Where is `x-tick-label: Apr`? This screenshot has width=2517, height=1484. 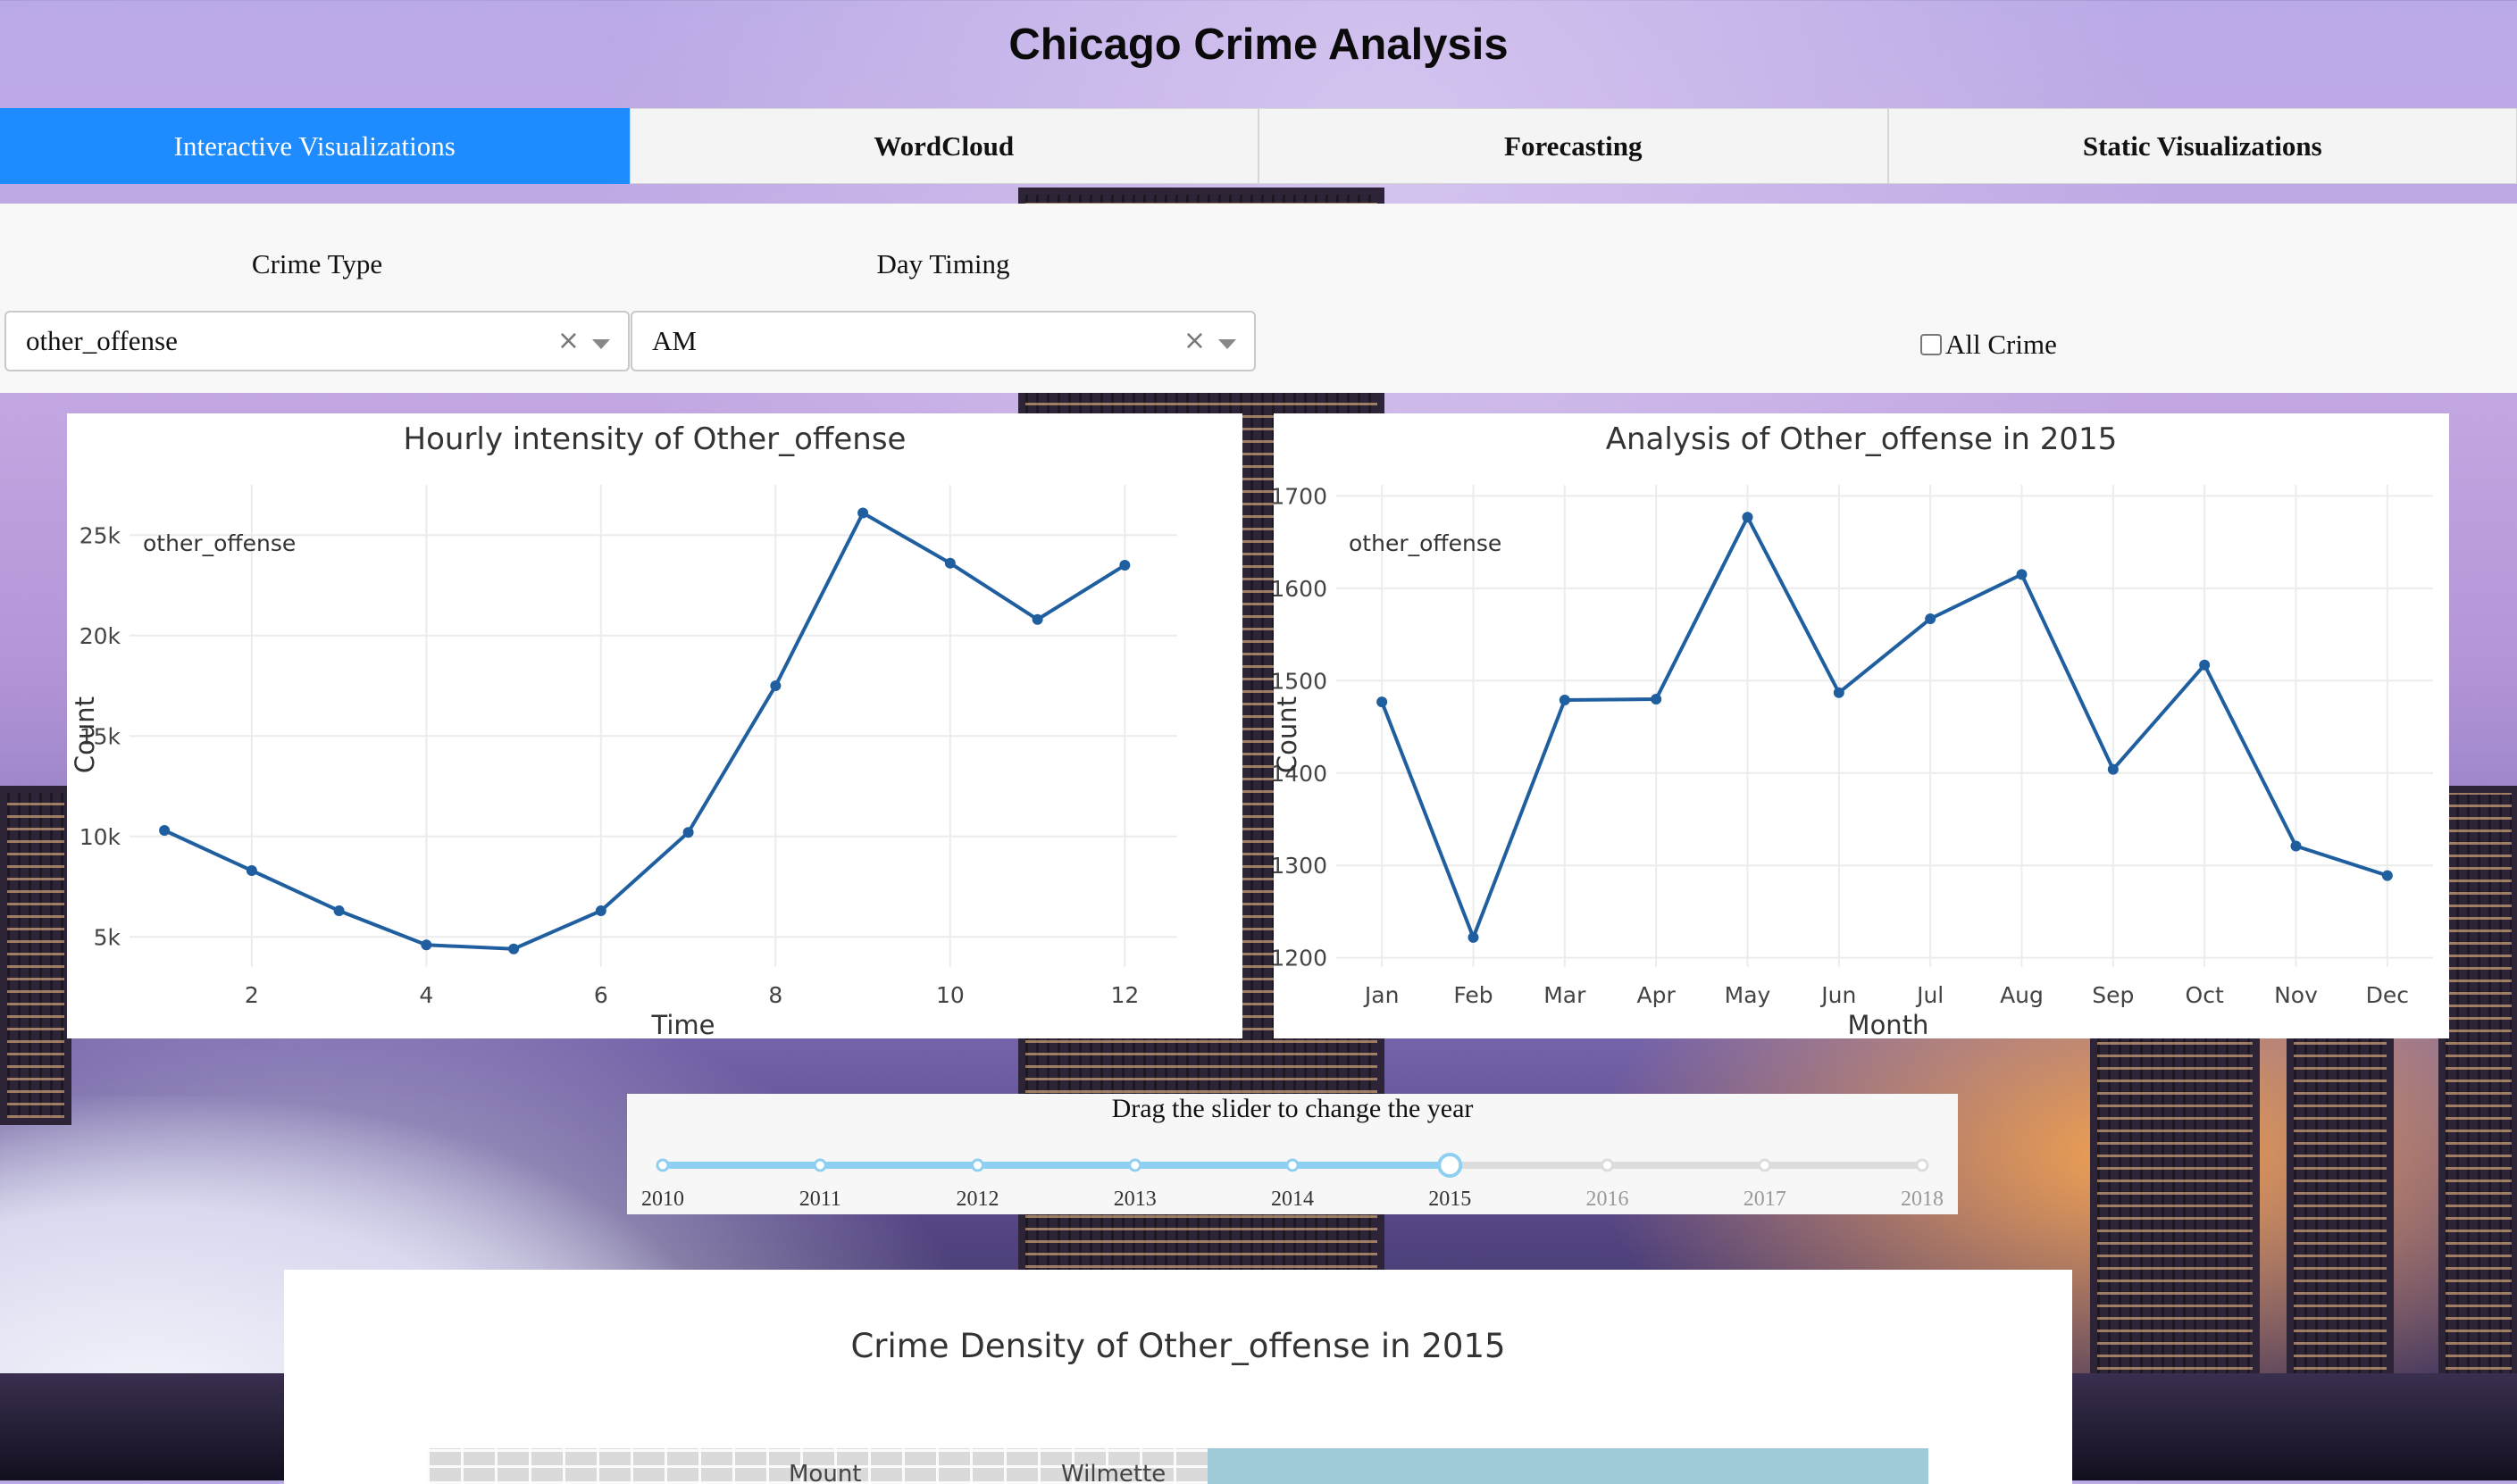 x-tick-label: Apr is located at coordinates (1657, 995).